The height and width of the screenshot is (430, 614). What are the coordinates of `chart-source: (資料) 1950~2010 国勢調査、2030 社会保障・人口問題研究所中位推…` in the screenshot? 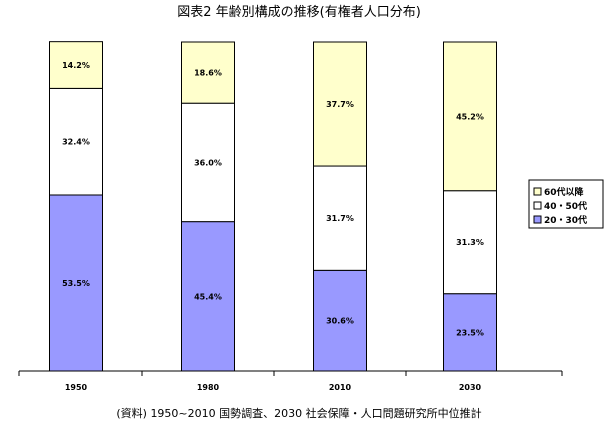 It's located at (298, 413).